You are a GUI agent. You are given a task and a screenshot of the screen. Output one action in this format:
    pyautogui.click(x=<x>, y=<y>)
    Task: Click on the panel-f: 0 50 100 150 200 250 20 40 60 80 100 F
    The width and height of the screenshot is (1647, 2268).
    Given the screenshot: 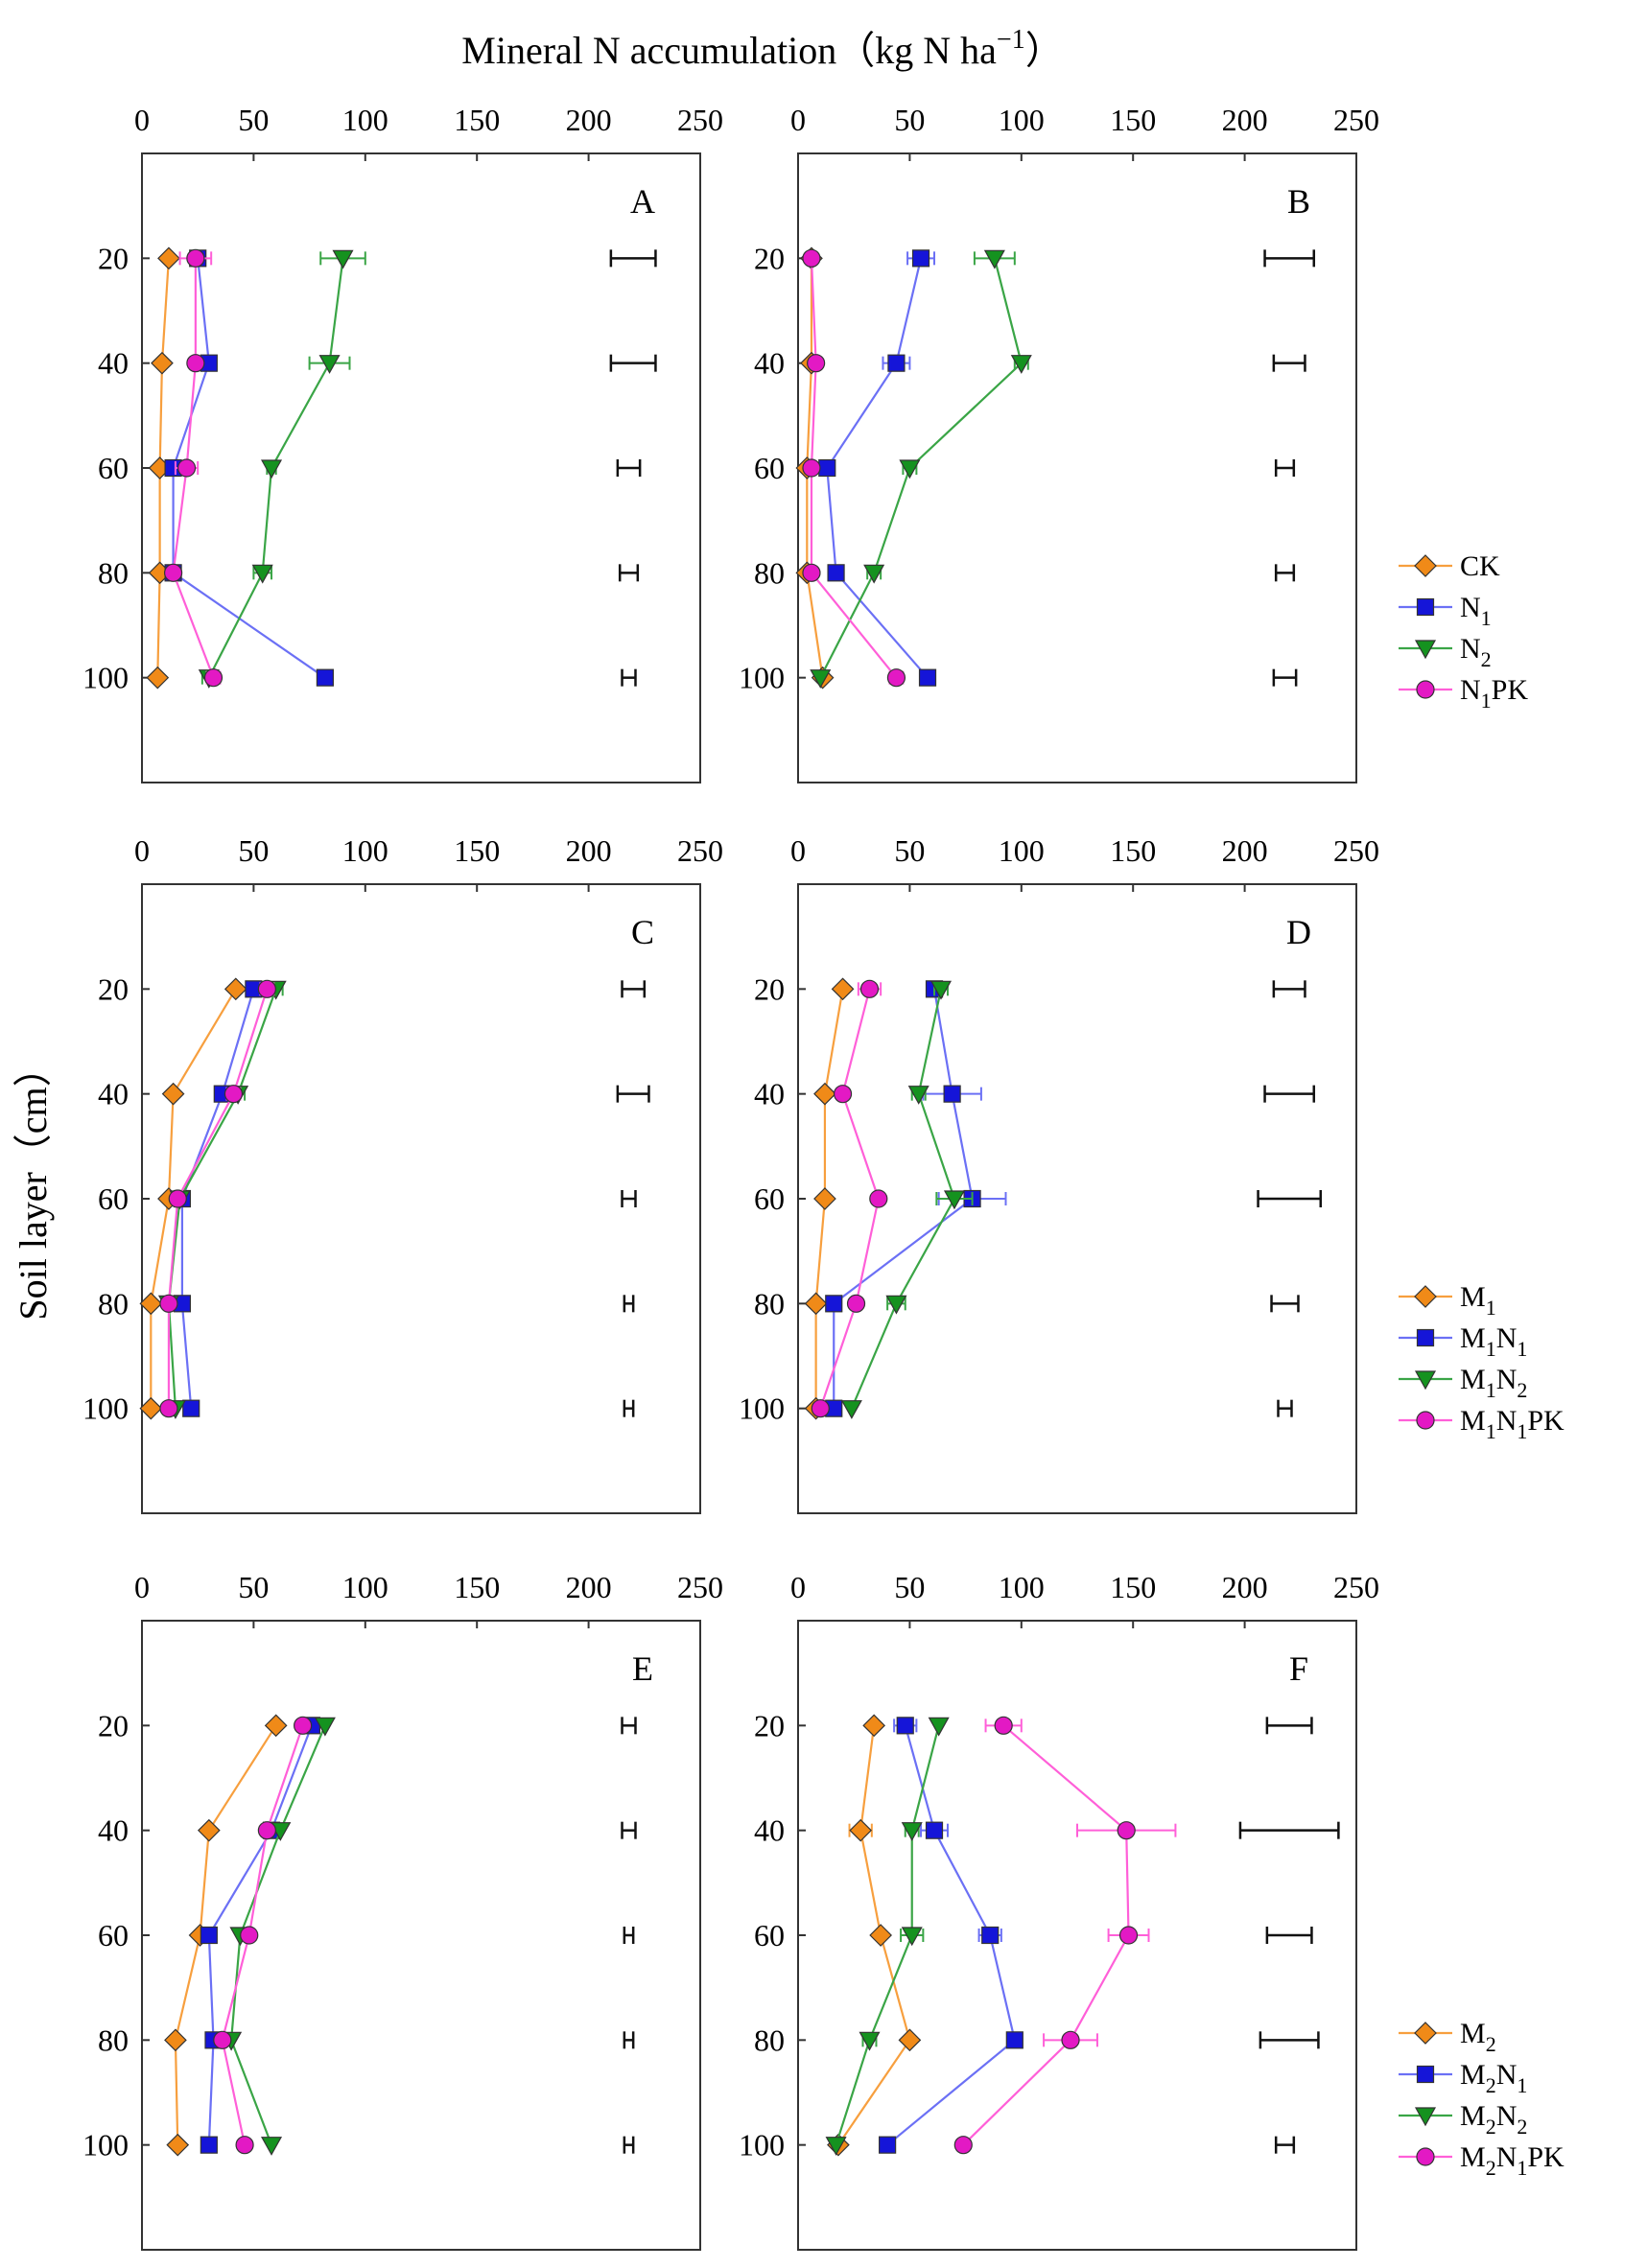 What is the action you would take?
    pyautogui.click(x=1059, y=1911)
    